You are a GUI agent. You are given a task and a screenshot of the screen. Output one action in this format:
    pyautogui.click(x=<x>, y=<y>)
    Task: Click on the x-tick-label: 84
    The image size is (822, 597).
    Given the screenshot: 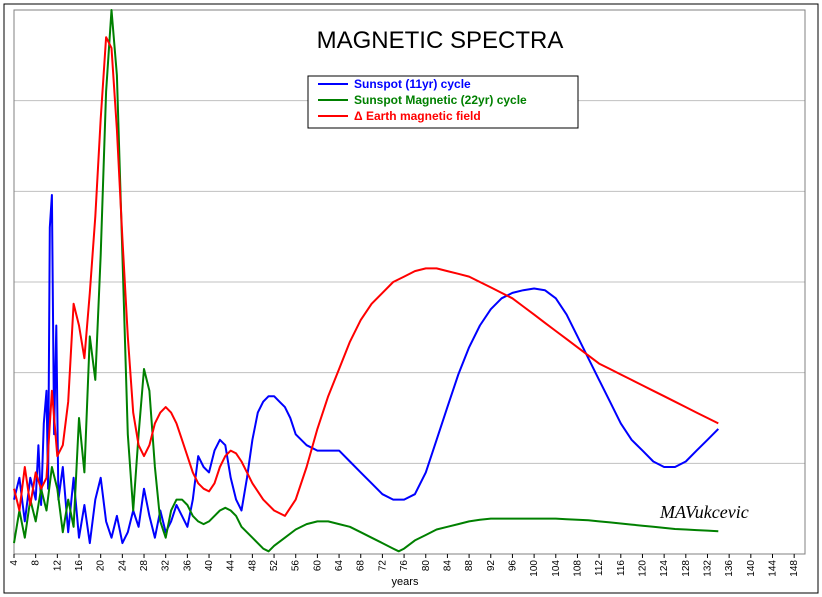 What is the action you would take?
    pyautogui.click(x=447, y=566)
    